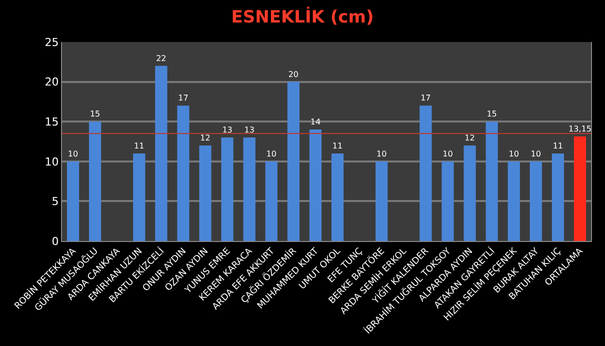 The width and height of the screenshot is (605, 346). Describe the element at coordinates (51, 121) in the screenshot. I see `y-tick-label: 15` at that location.